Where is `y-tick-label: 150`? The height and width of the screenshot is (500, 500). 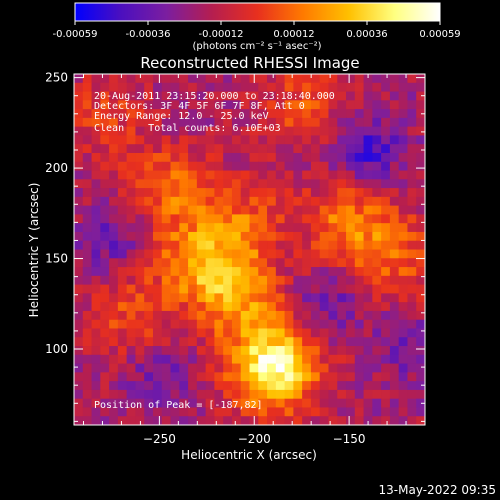 y-tick-label: 150 is located at coordinates (56, 259).